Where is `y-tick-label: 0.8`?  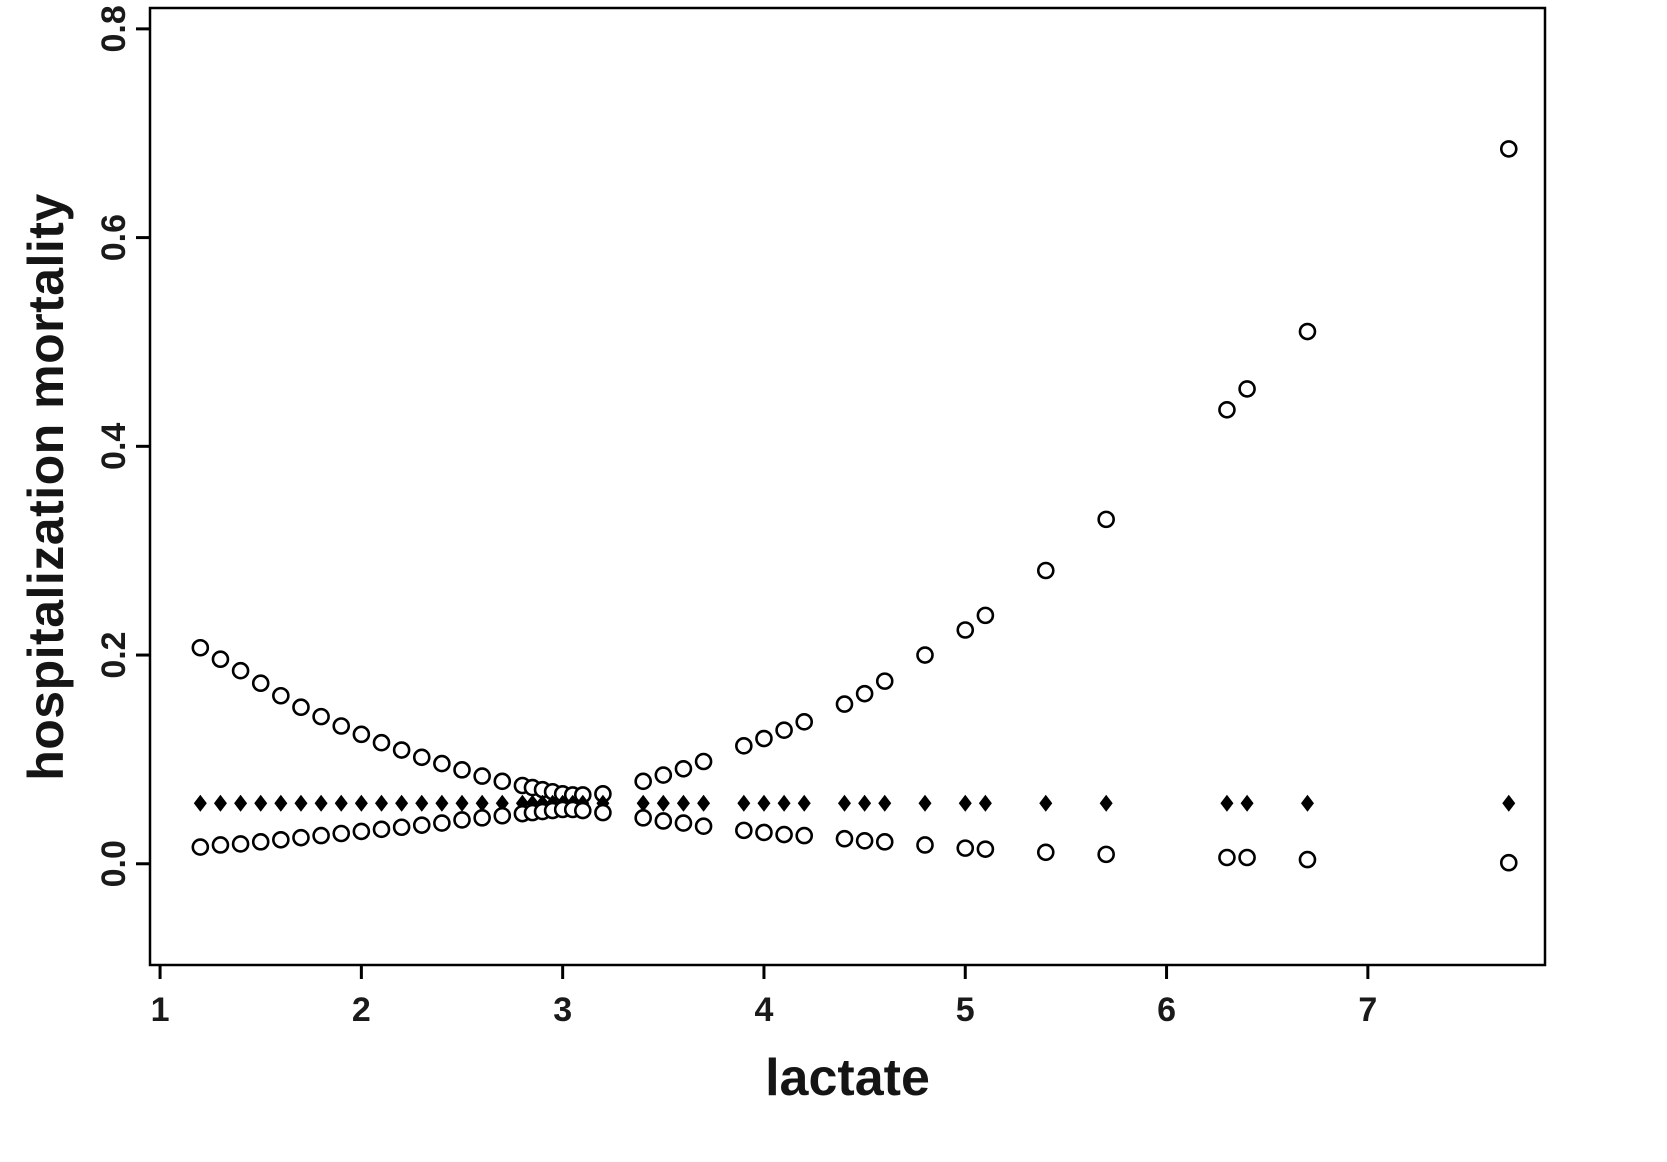 y-tick-label: 0.8 is located at coordinates (114, 28).